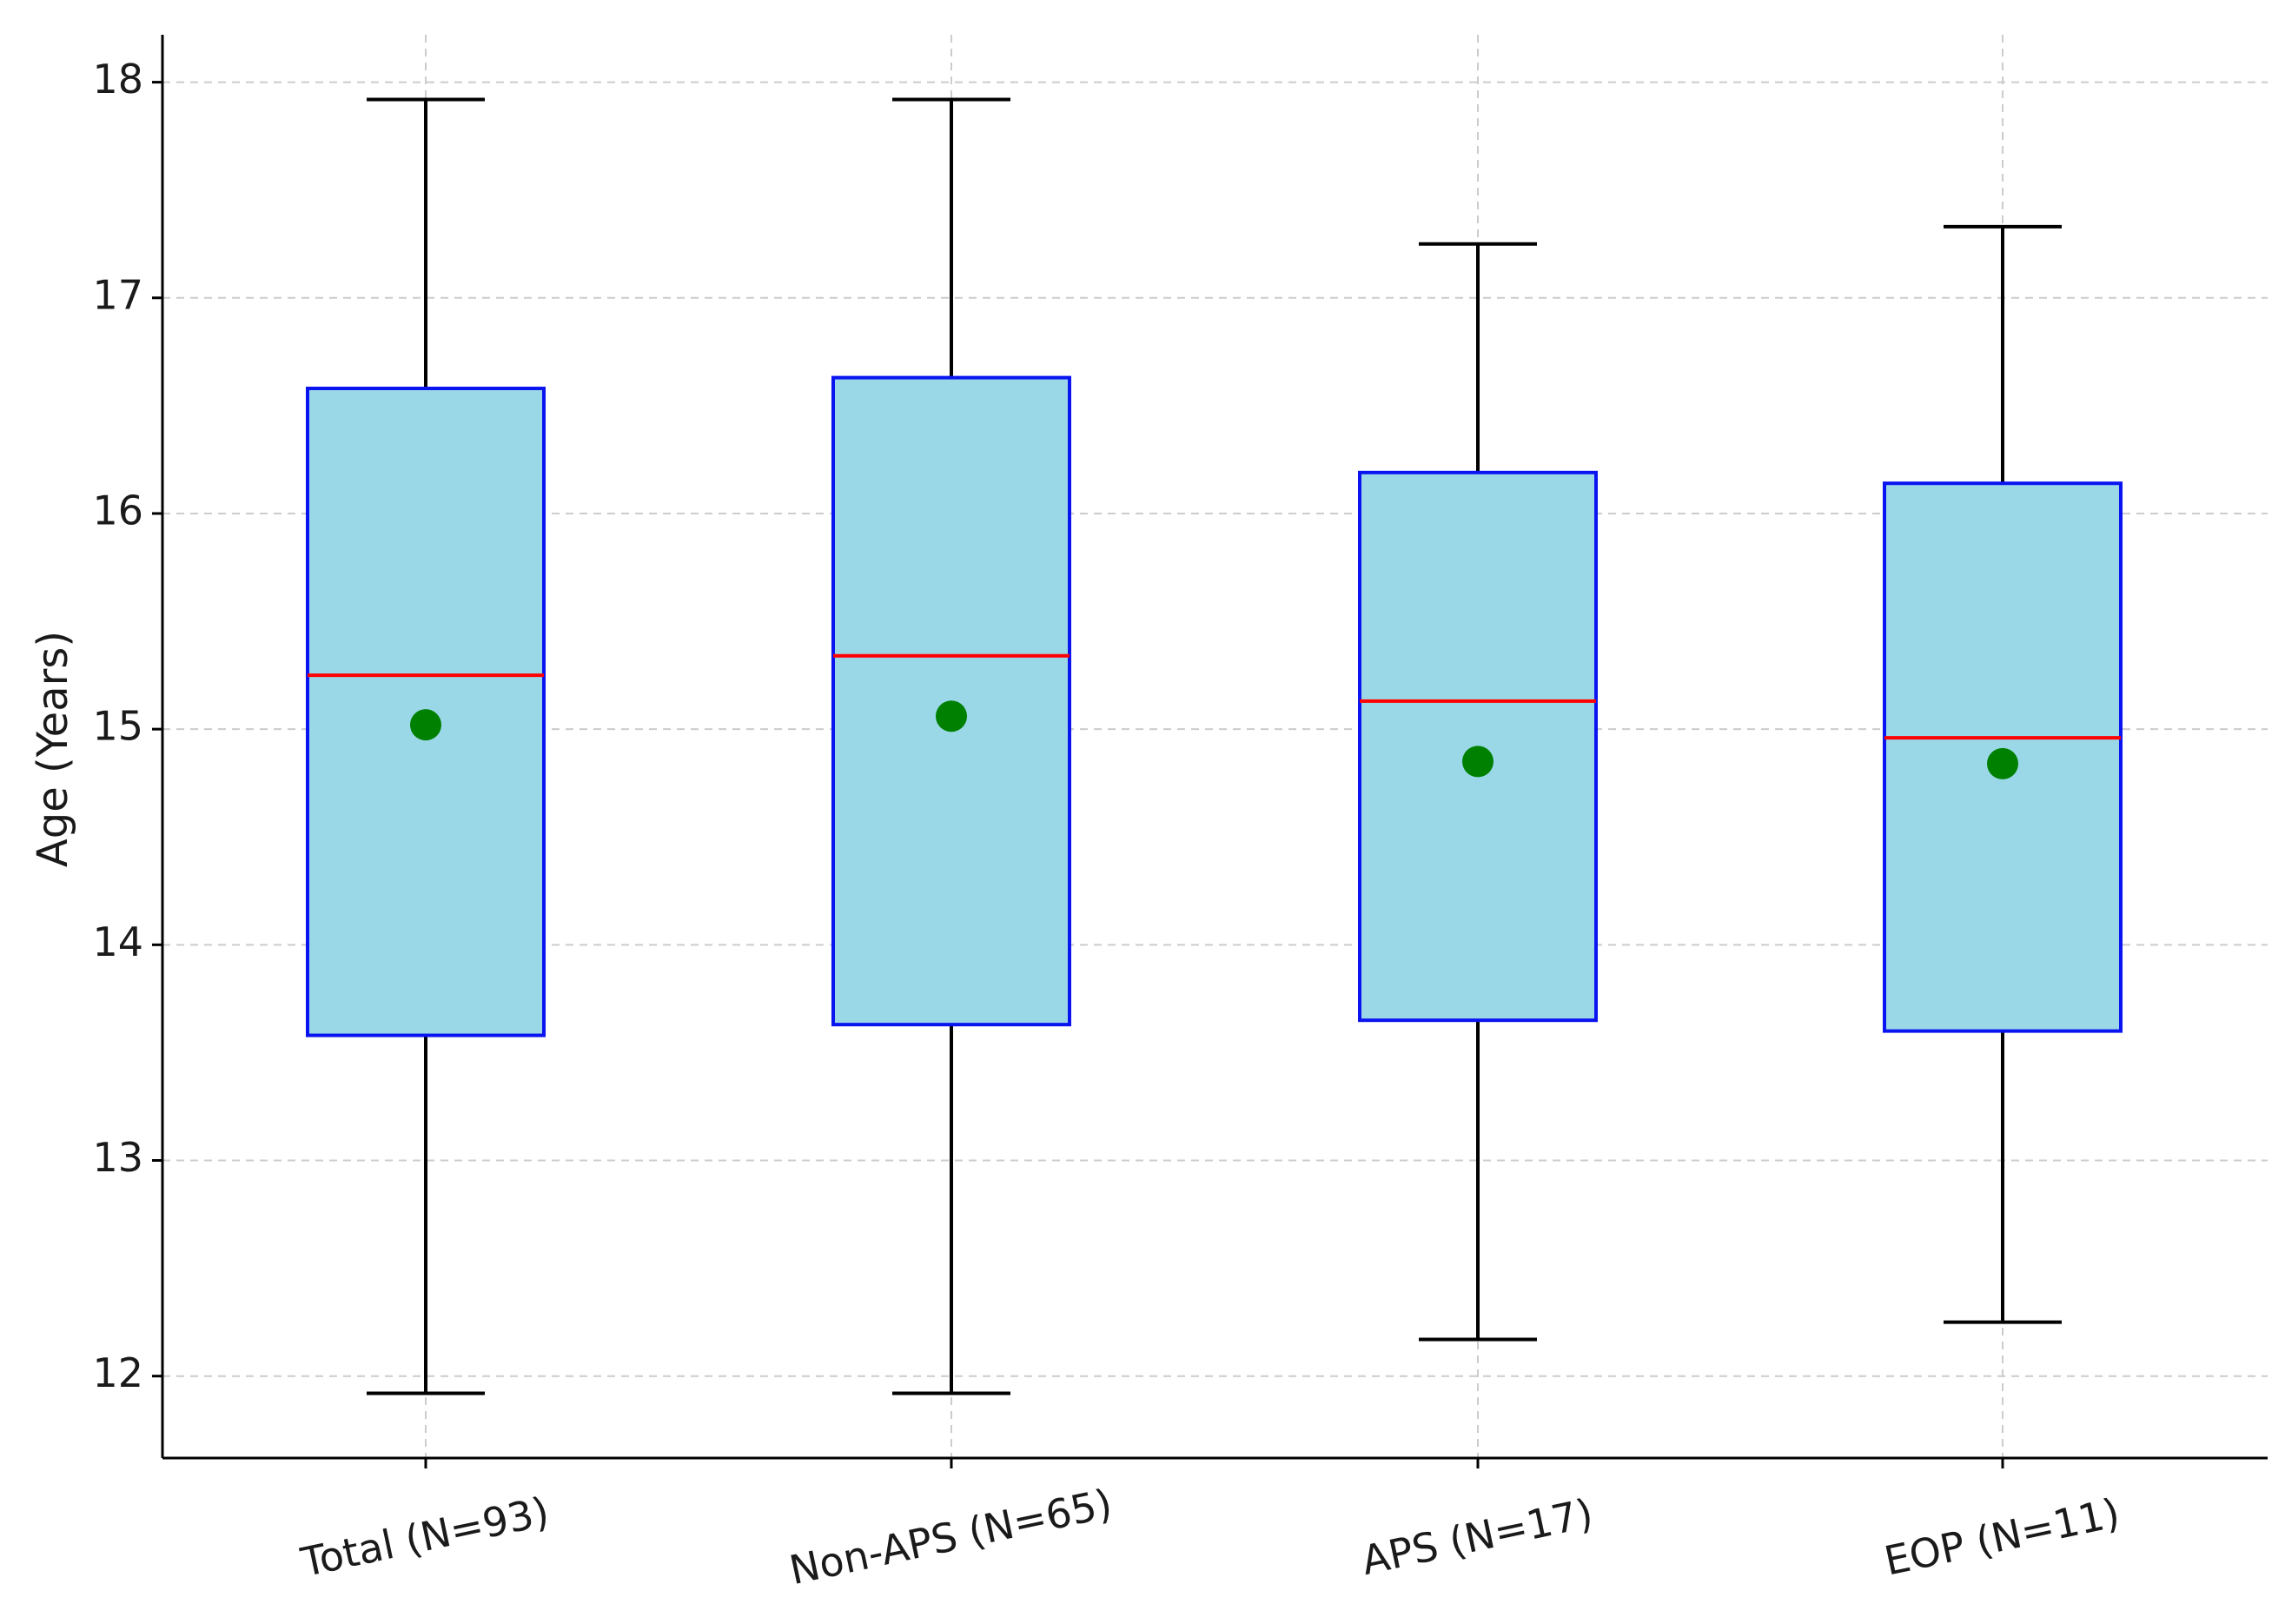 The image size is (2285, 1624). Describe the element at coordinates (117, 727) in the screenshot. I see `y-tick-label-15: 15` at that location.